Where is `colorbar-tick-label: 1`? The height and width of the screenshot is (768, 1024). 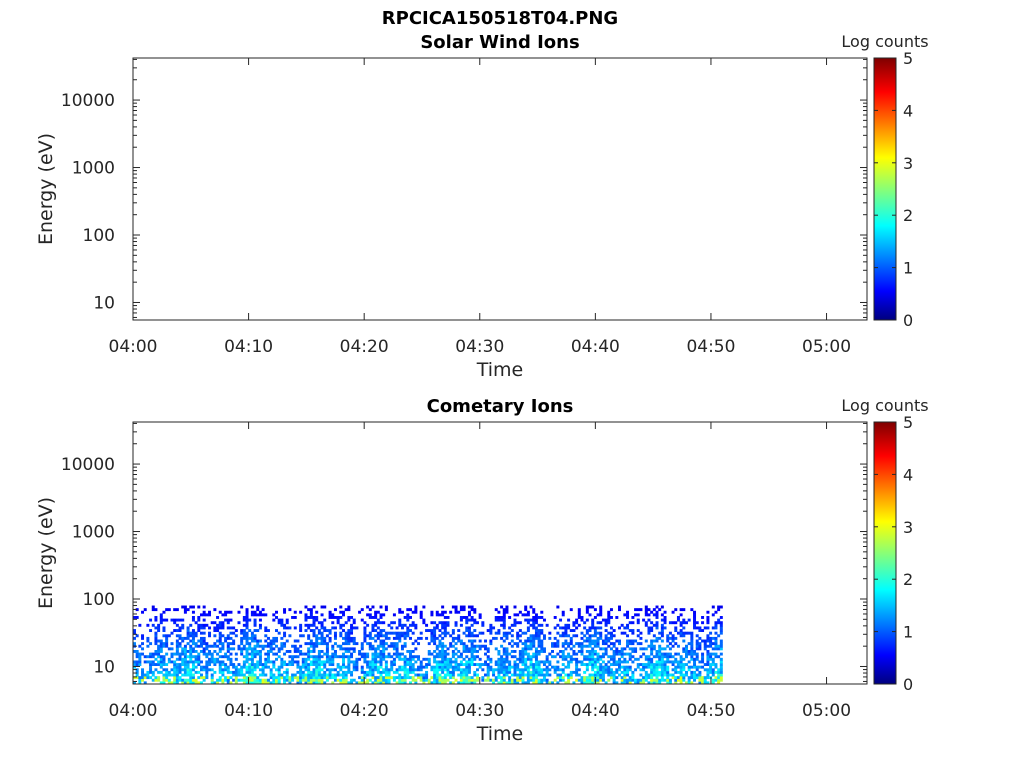 colorbar-tick-label: 1 is located at coordinates (908, 632).